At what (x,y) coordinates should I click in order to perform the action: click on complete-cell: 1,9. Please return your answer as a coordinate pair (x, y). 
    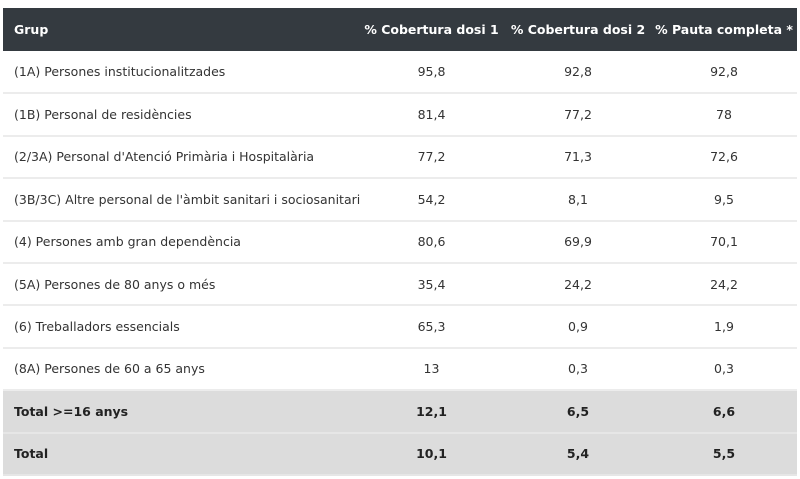
    Looking at the image, I should click on (724, 327).